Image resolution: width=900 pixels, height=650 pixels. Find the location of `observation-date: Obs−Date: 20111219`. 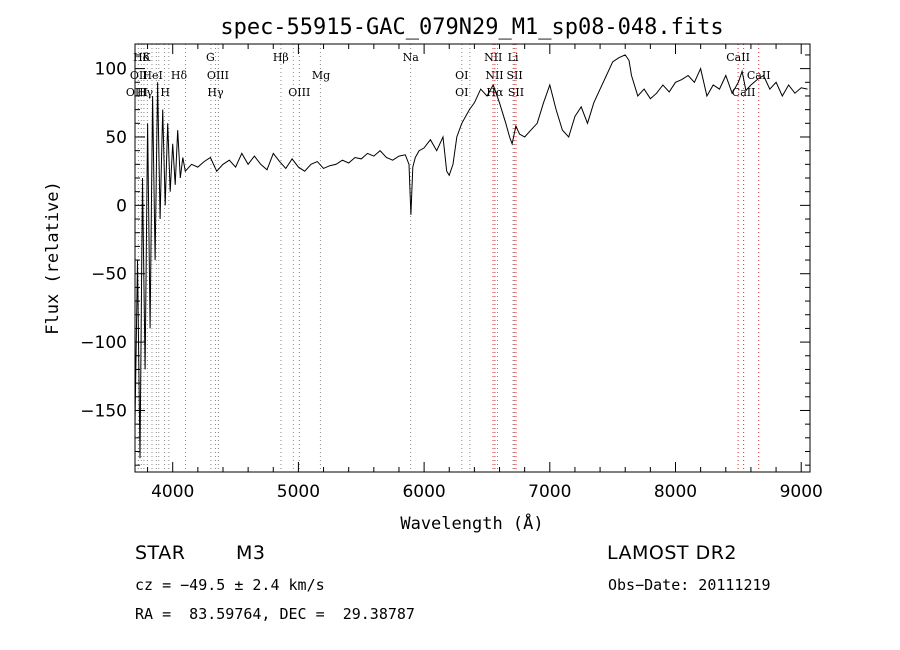

observation-date: Obs−Date: 20111219 is located at coordinates (689, 585).